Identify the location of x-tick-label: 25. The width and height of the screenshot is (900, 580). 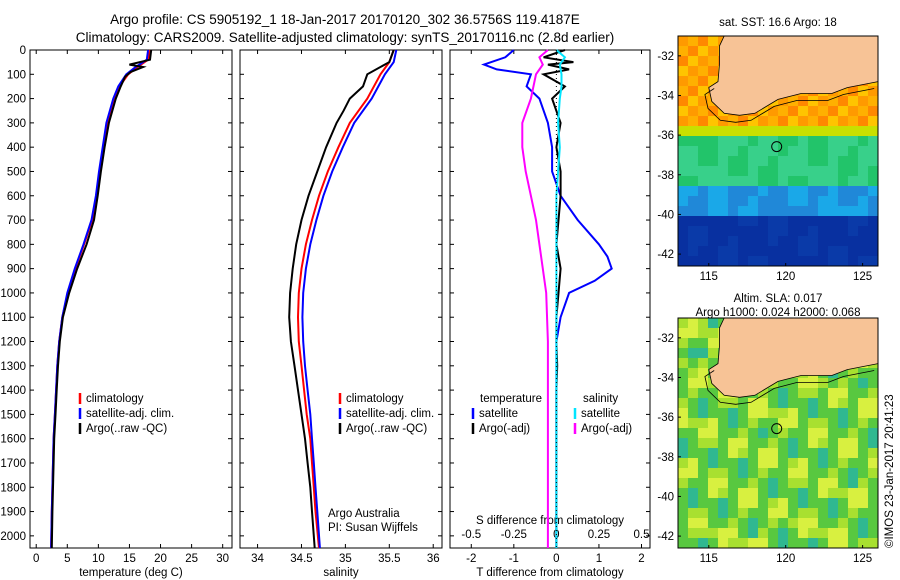
(191, 559).